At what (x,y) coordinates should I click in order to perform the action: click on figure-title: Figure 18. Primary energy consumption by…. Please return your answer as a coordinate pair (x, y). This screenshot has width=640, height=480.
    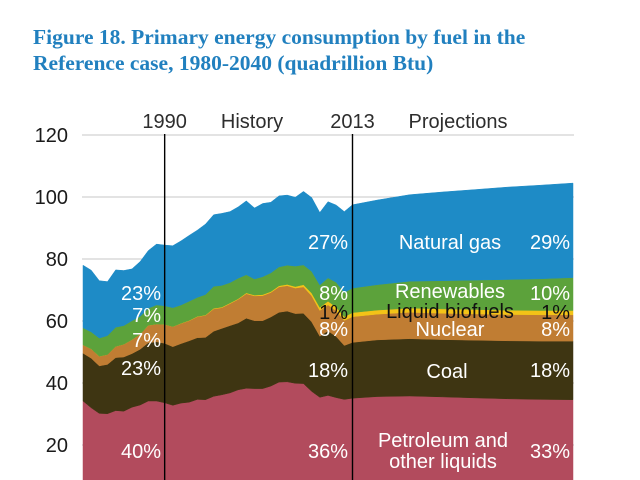
    Looking at the image, I should click on (323, 50).